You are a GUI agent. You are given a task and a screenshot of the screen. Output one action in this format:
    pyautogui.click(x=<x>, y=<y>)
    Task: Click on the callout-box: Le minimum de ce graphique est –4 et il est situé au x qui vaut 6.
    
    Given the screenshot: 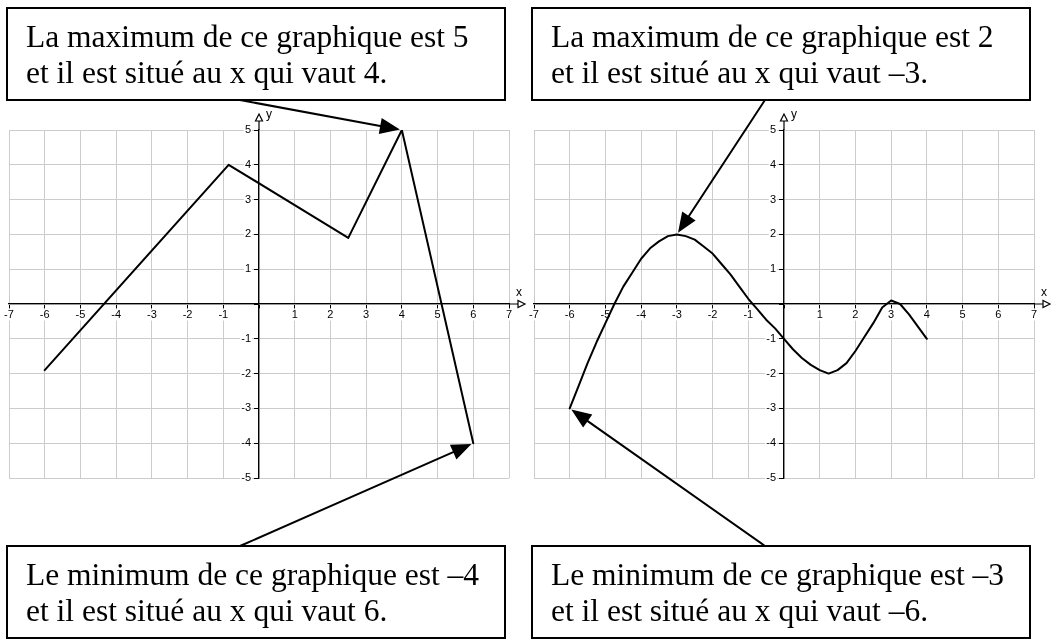 What is the action you would take?
    pyautogui.click(x=256, y=592)
    